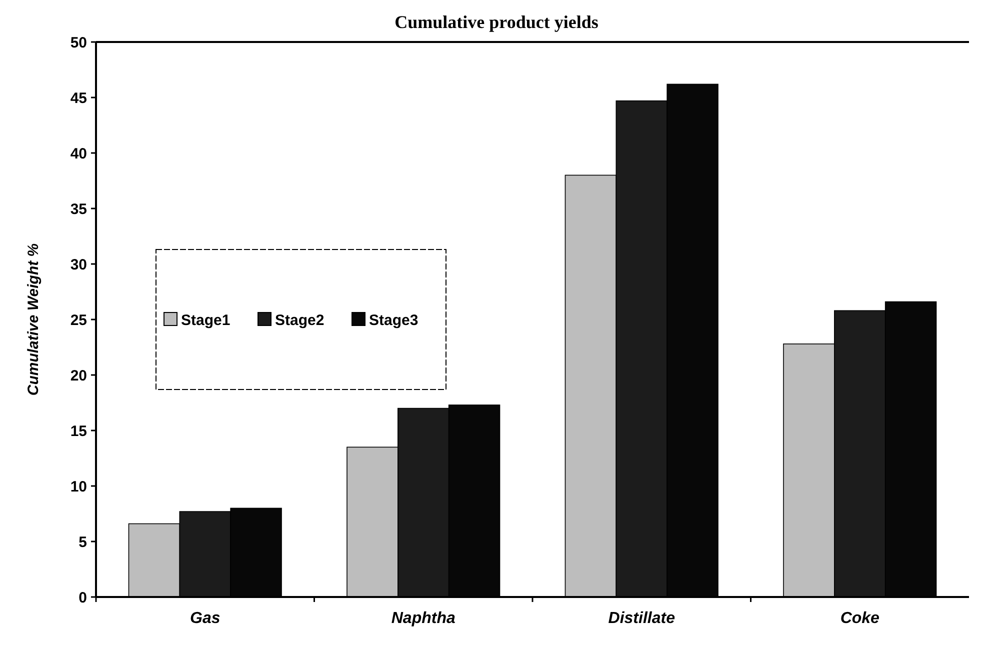  Describe the element at coordinates (423, 618) in the screenshot. I see `x-tick-label: Naphtha` at that location.